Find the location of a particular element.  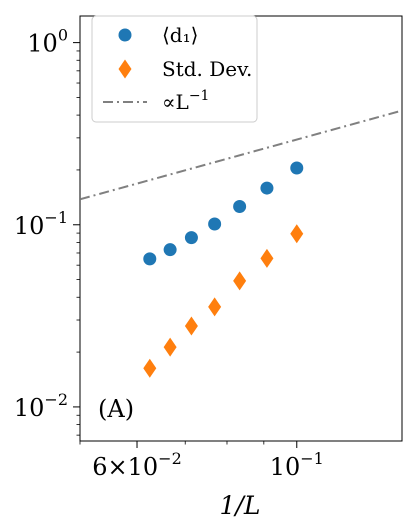

x-tick-label: 10−1 is located at coordinates (297, 465).